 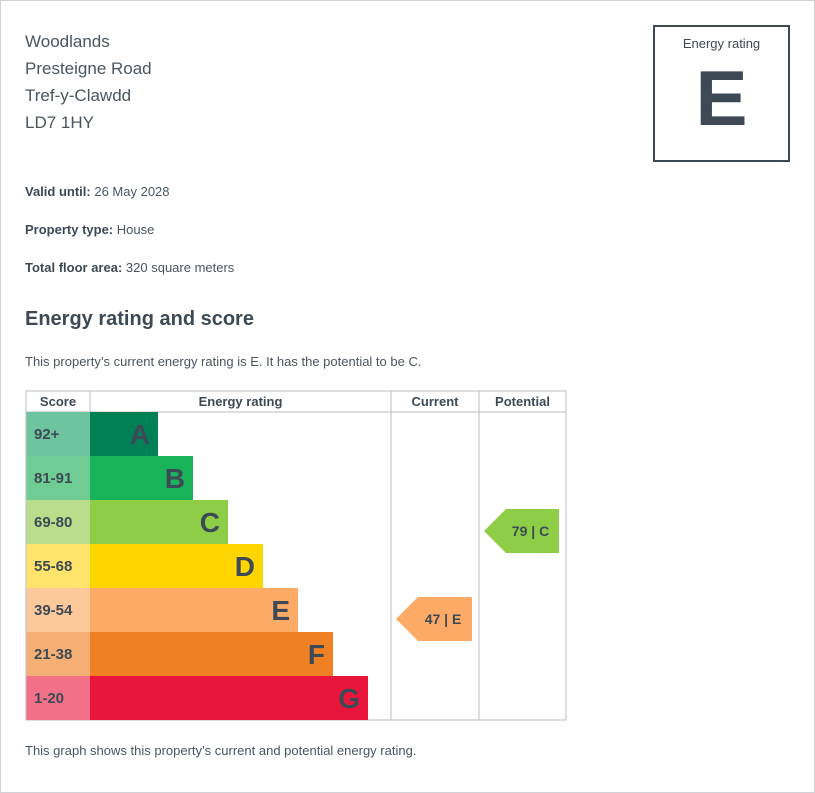 What do you see at coordinates (443, 619) in the screenshot?
I see `epc-current-marker-label: 47 | E` at bounding box center [443, 619].